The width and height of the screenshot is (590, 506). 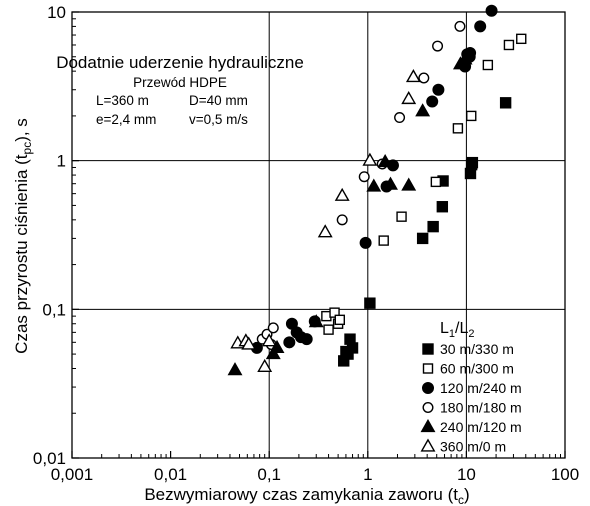 What do you see at coordinates (122, 100) in the screenshot?
I see `annotation-length: L=360 m` at bounding box center [122, 100].